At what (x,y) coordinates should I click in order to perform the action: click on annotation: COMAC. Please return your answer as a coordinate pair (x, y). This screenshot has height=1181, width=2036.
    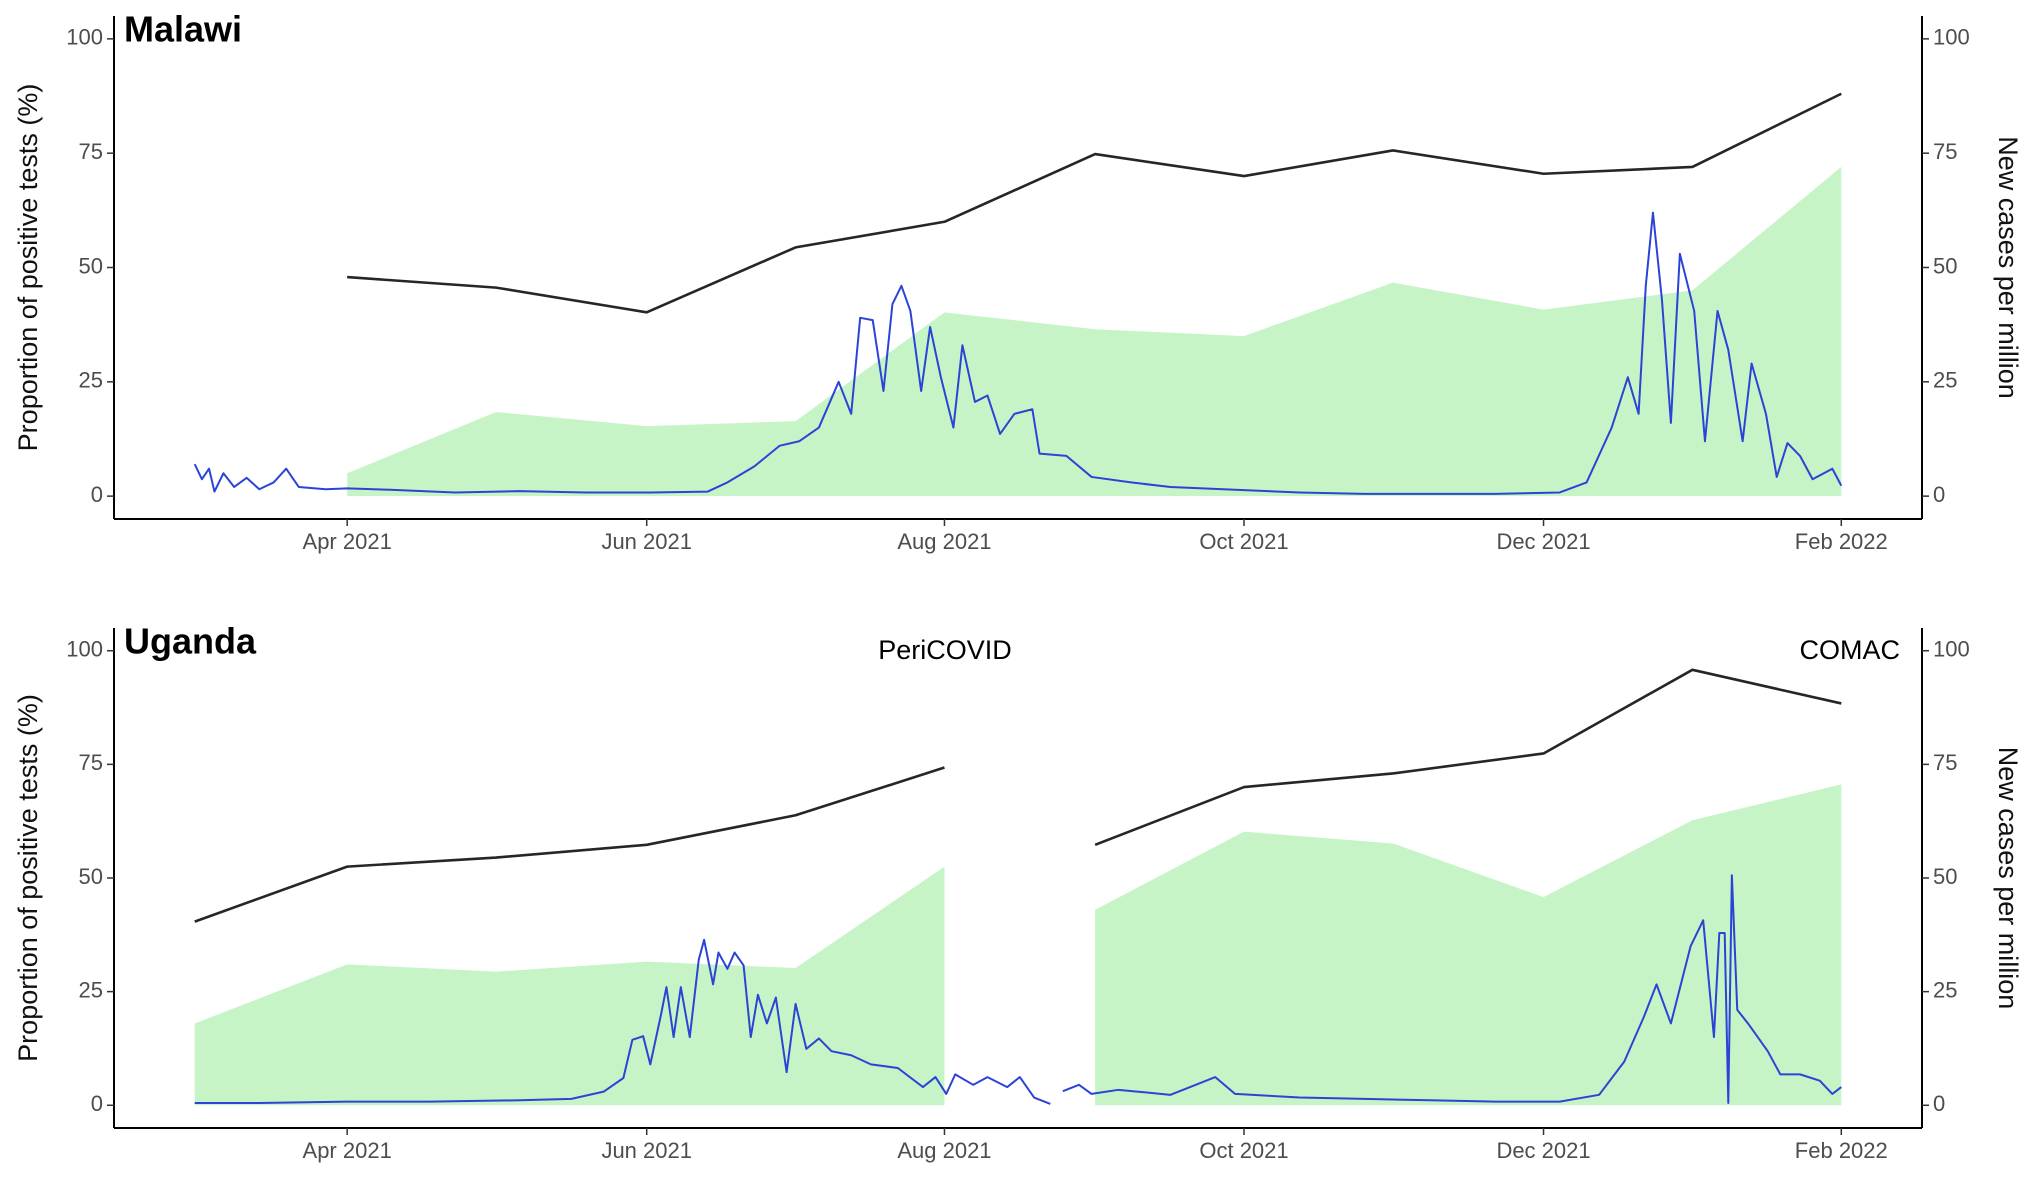
    Looking at the image, I should click on (1850, 650).